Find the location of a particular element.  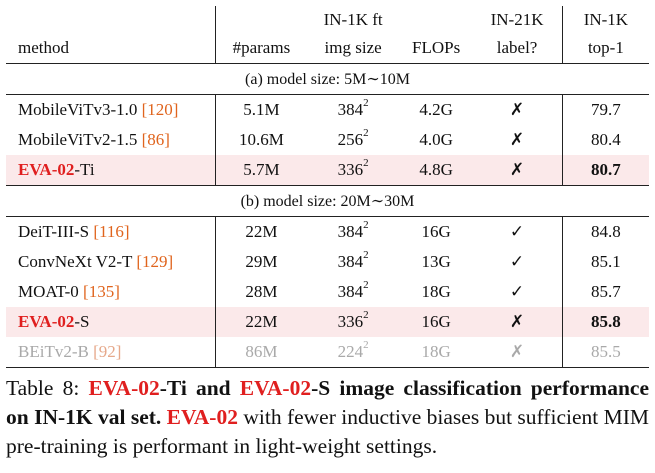

top1-cell: 84.8 is located at coordinates (605, 231).